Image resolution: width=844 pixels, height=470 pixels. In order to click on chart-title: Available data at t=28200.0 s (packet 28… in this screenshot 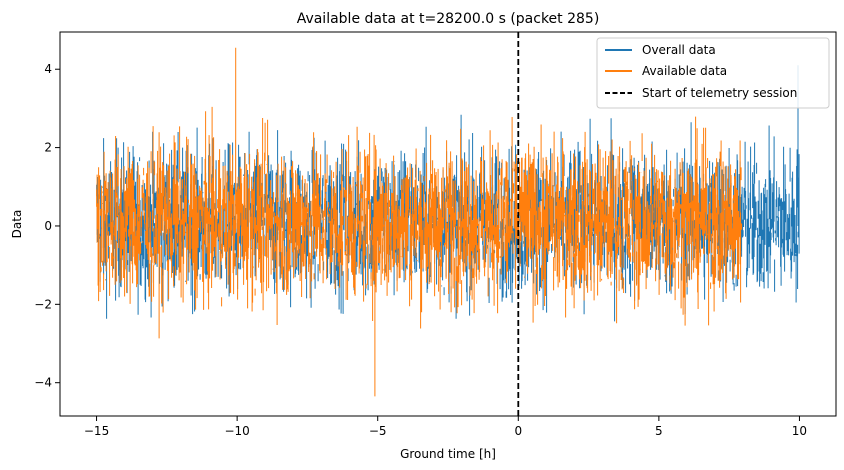, I will do `click(448, 19)`.